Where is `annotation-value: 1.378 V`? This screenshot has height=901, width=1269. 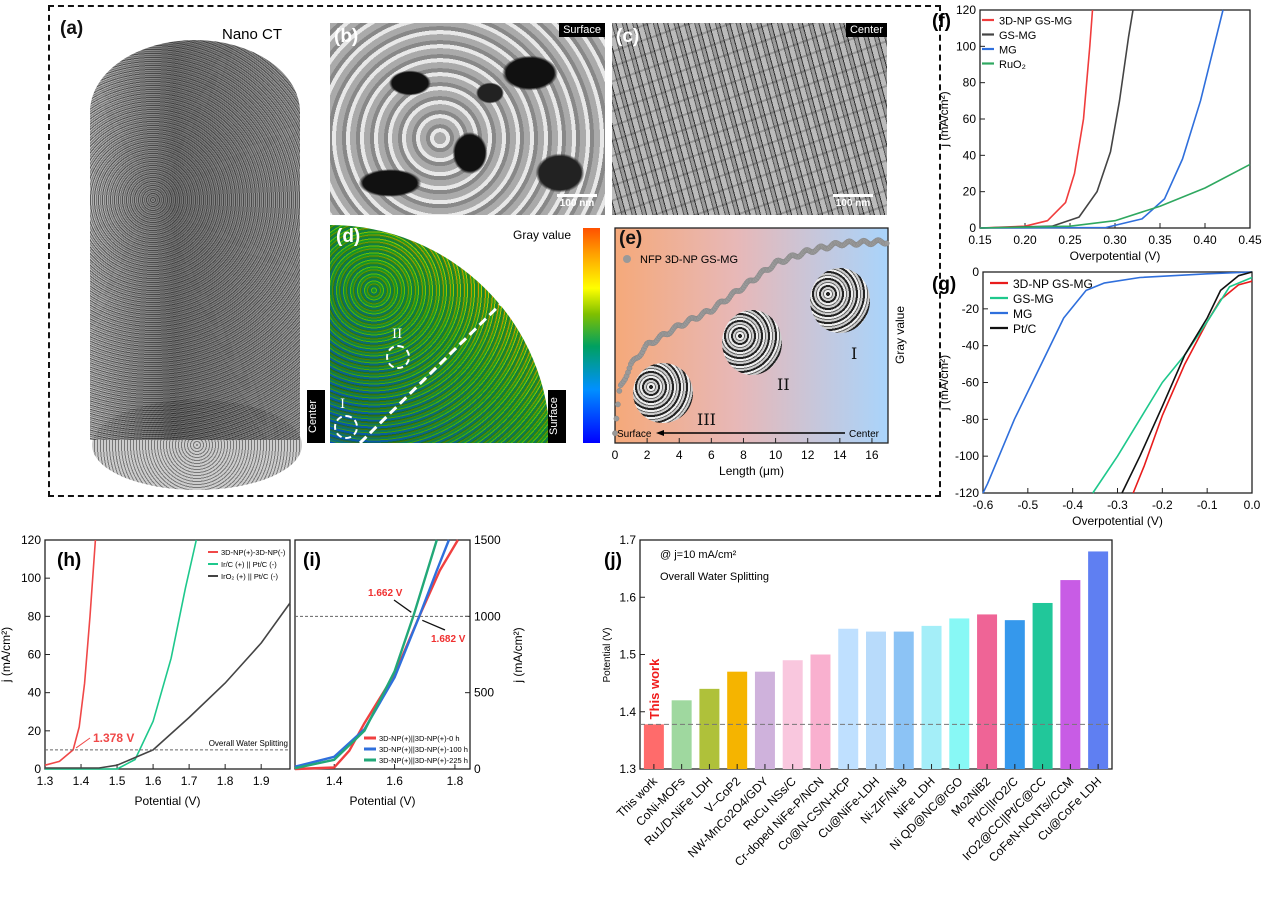
annotation-value: 1.378 V is located at coordinates (113, 738).